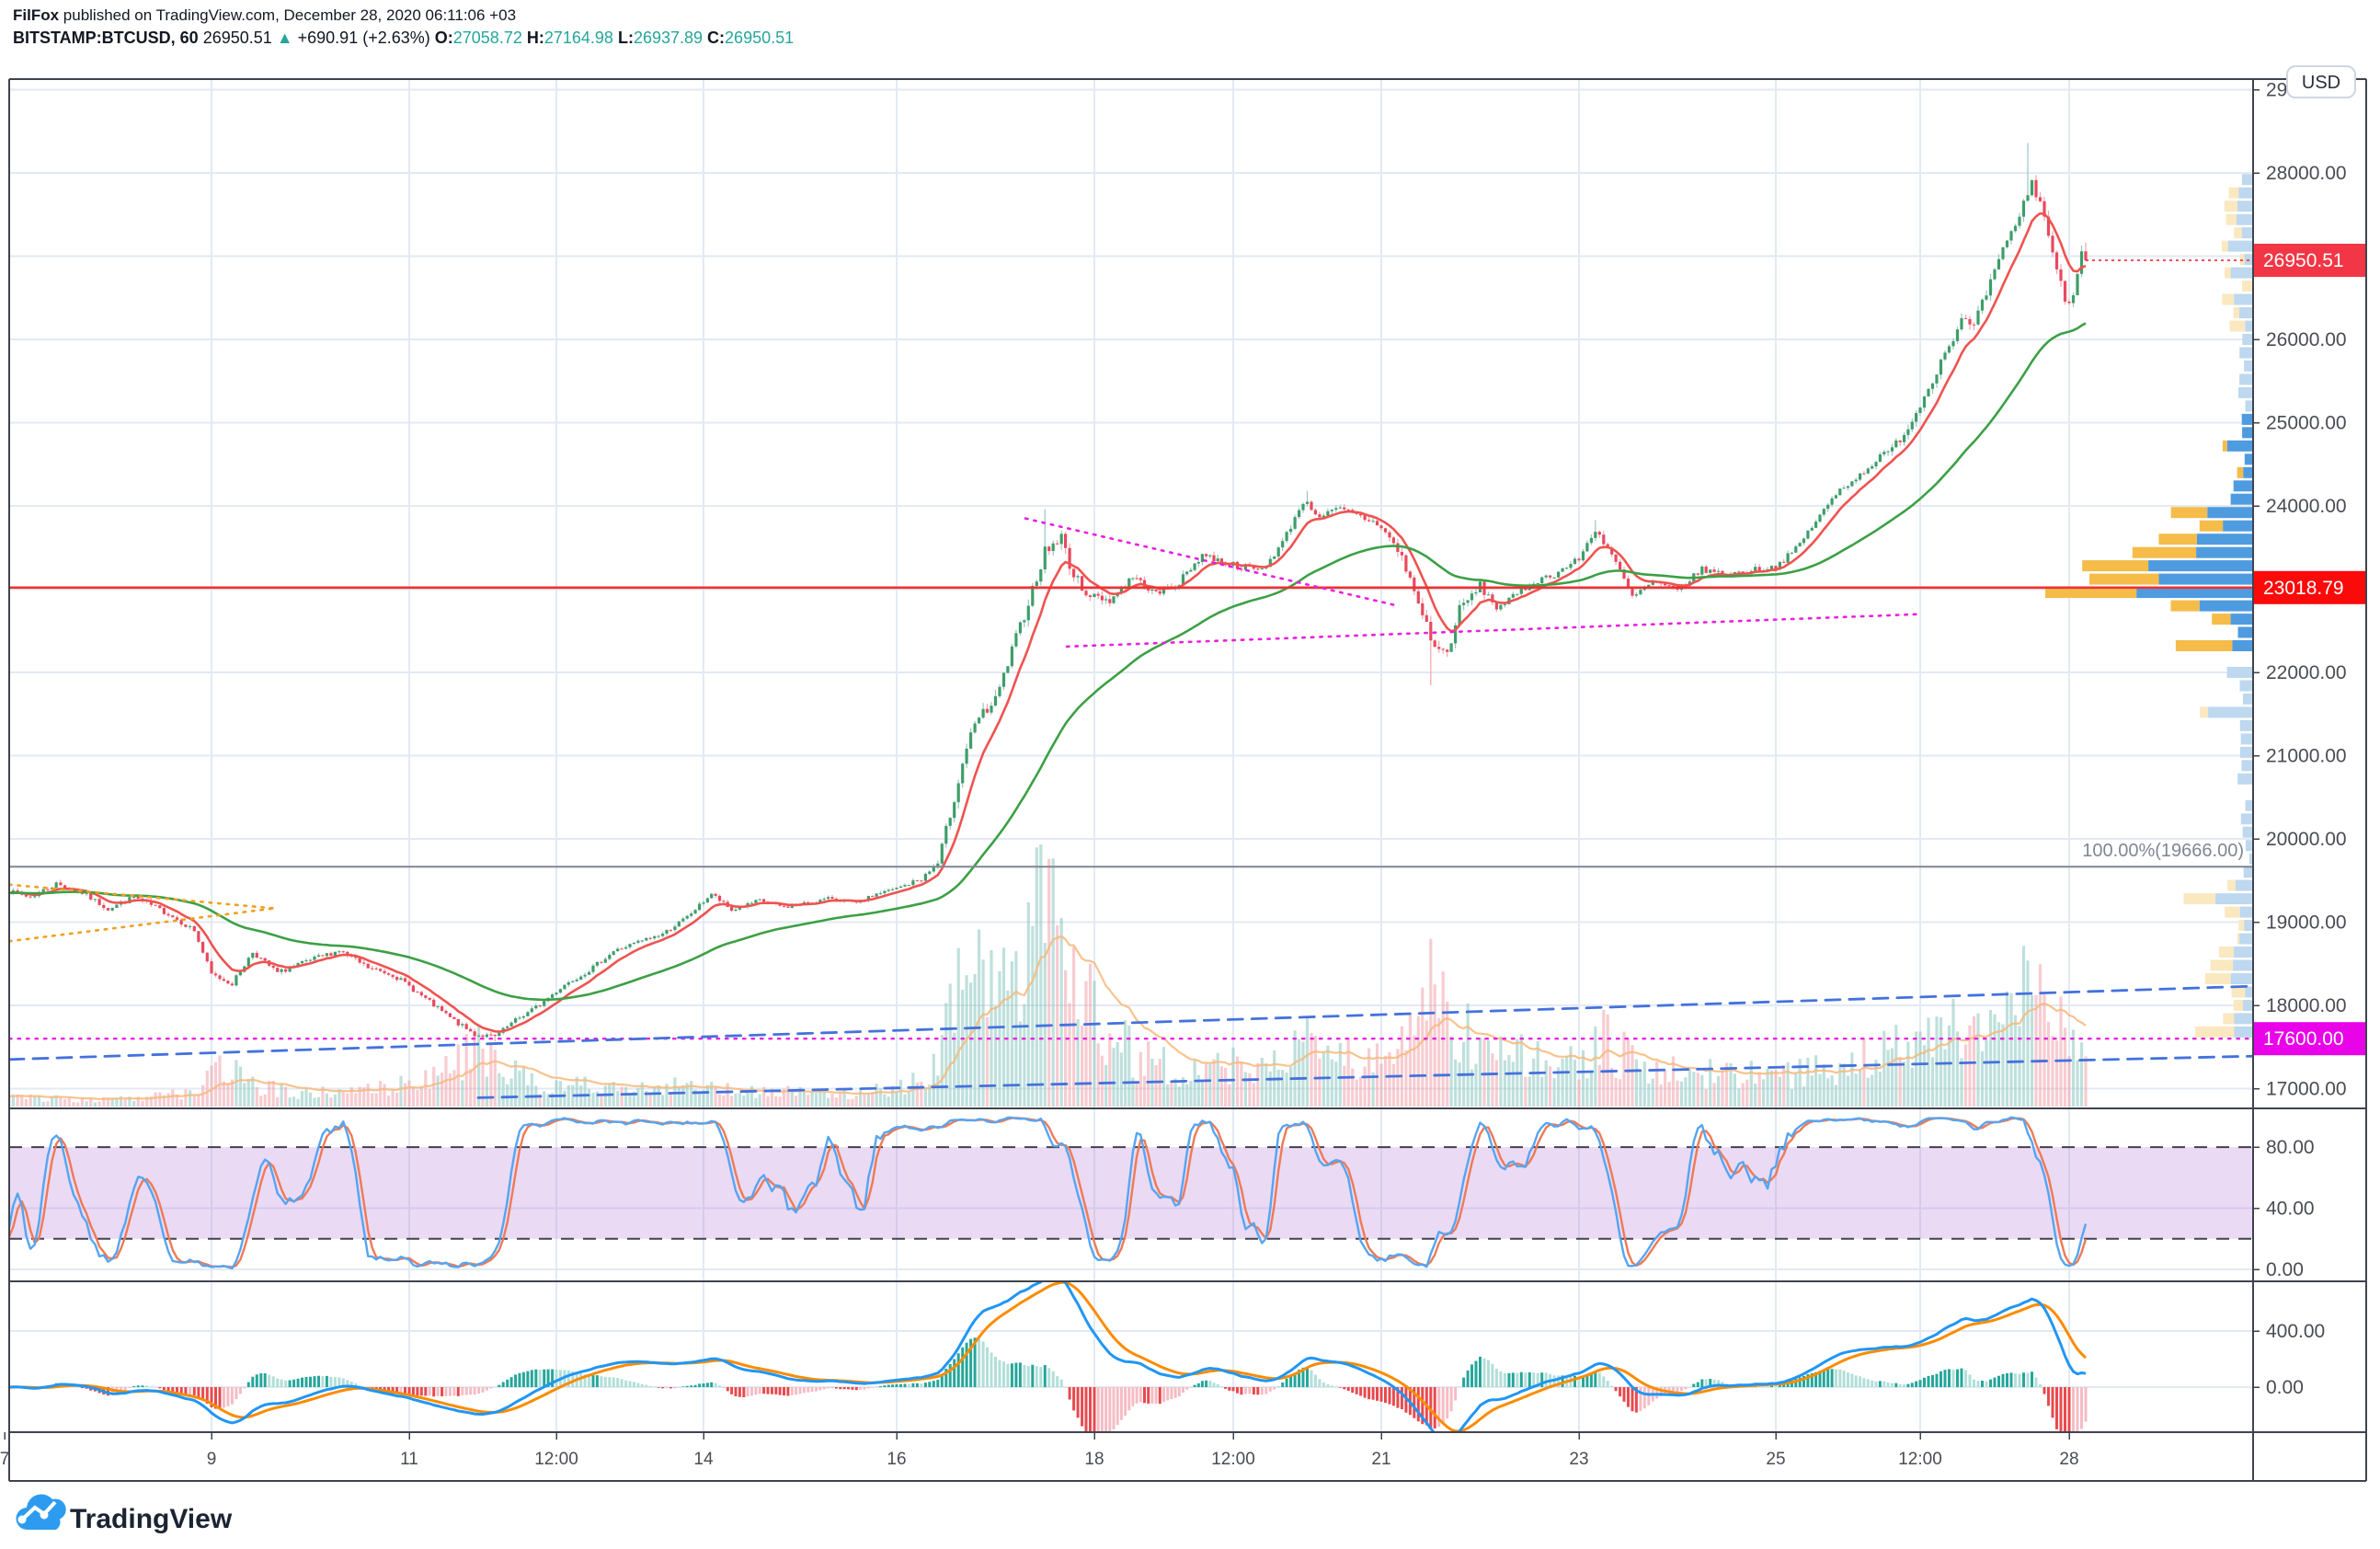  Describe the element at coordinates (1775, 1460) in the screenshot. I see `time-tick-label: 25` at that location.